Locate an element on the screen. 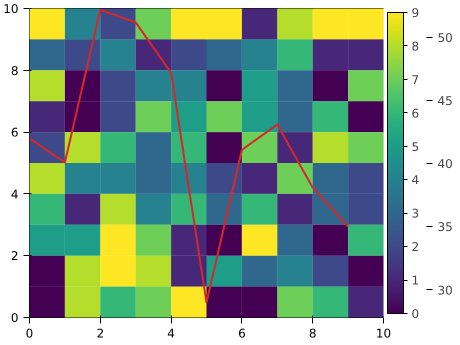 The image size is (460, 345). color-bar-label: 9 is located at coordinates (416, 13).